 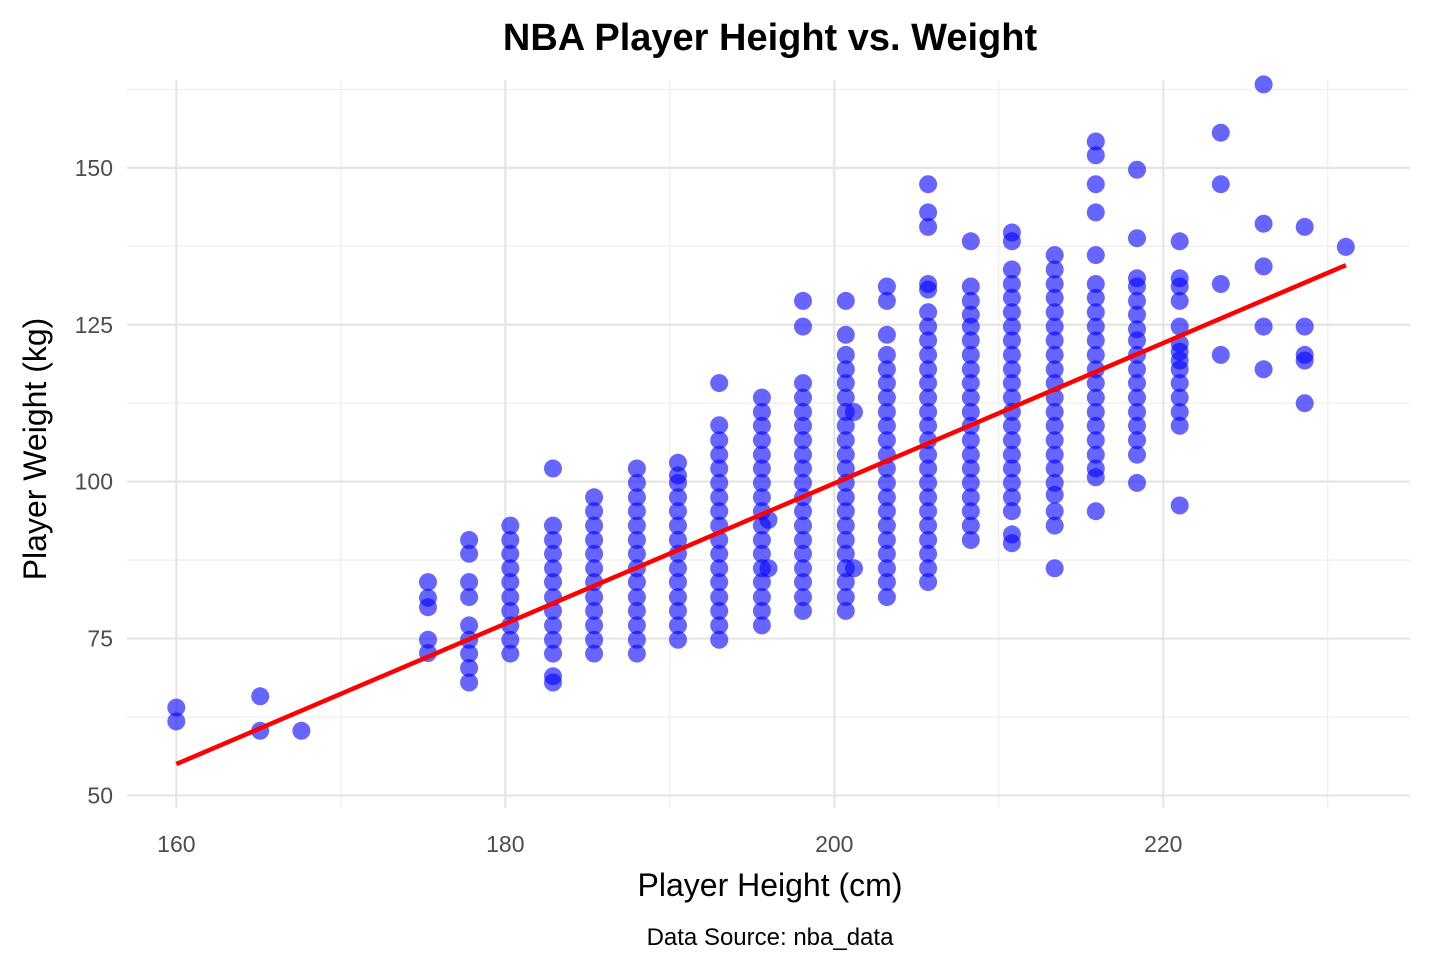 I want to click on y-axis-label: Player Weight (kg), so click(x=35, y=449).